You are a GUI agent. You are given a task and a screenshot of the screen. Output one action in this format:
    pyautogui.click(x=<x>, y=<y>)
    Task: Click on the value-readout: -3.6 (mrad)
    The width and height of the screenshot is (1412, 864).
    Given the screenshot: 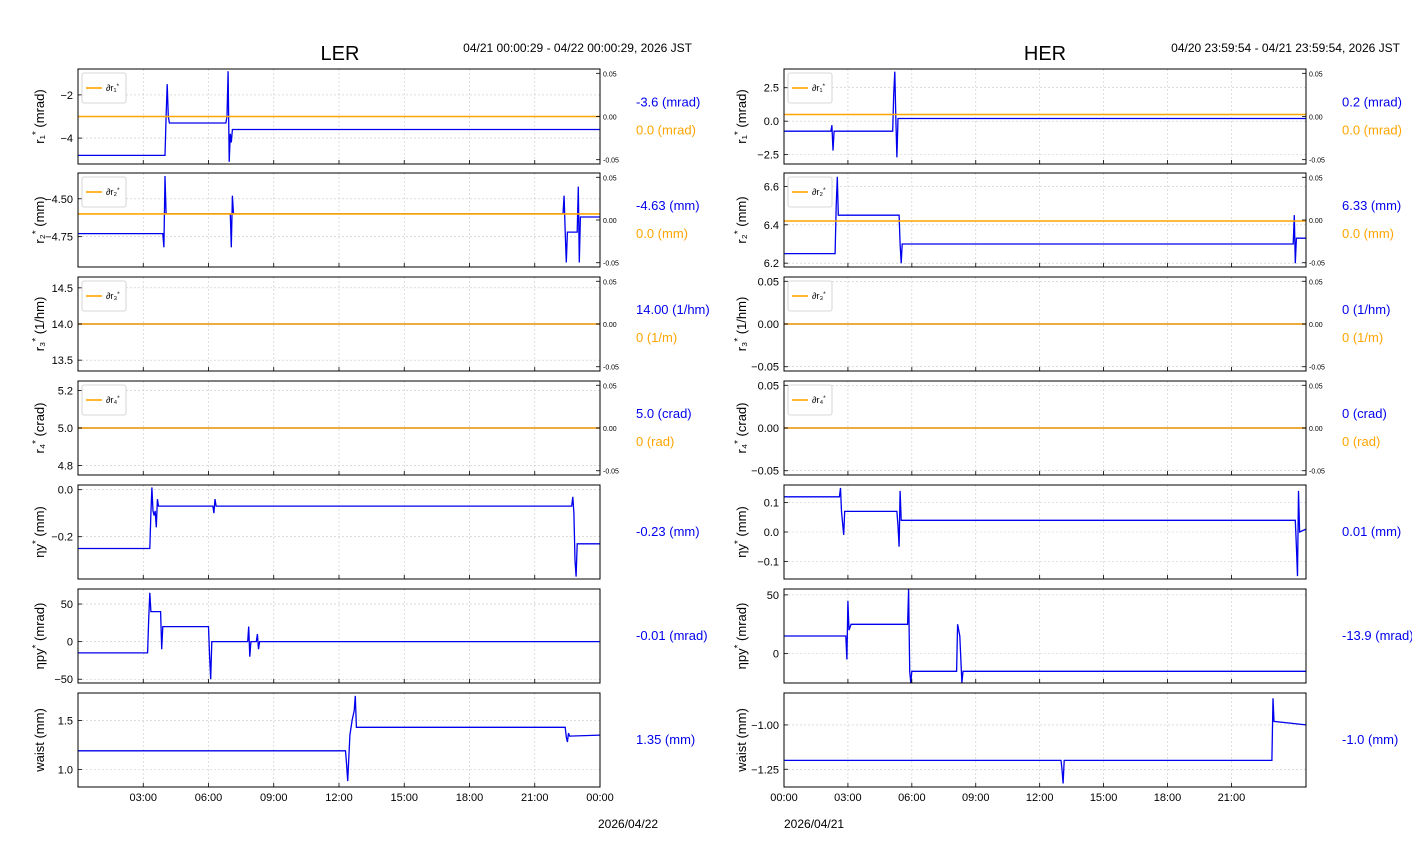 What is the action you would take?
    pyautogui.click(x=668, y=102)
    